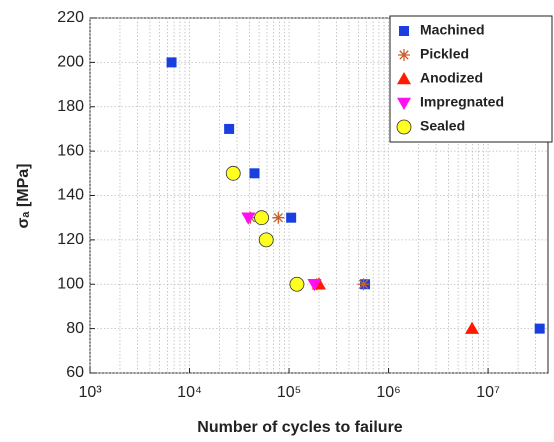 Image resolution: width=554 pixels, height=442 pixels. Describe the element at coordinates (70, 150) in the screenshot. I see `y-tick-label: 160` at that location.